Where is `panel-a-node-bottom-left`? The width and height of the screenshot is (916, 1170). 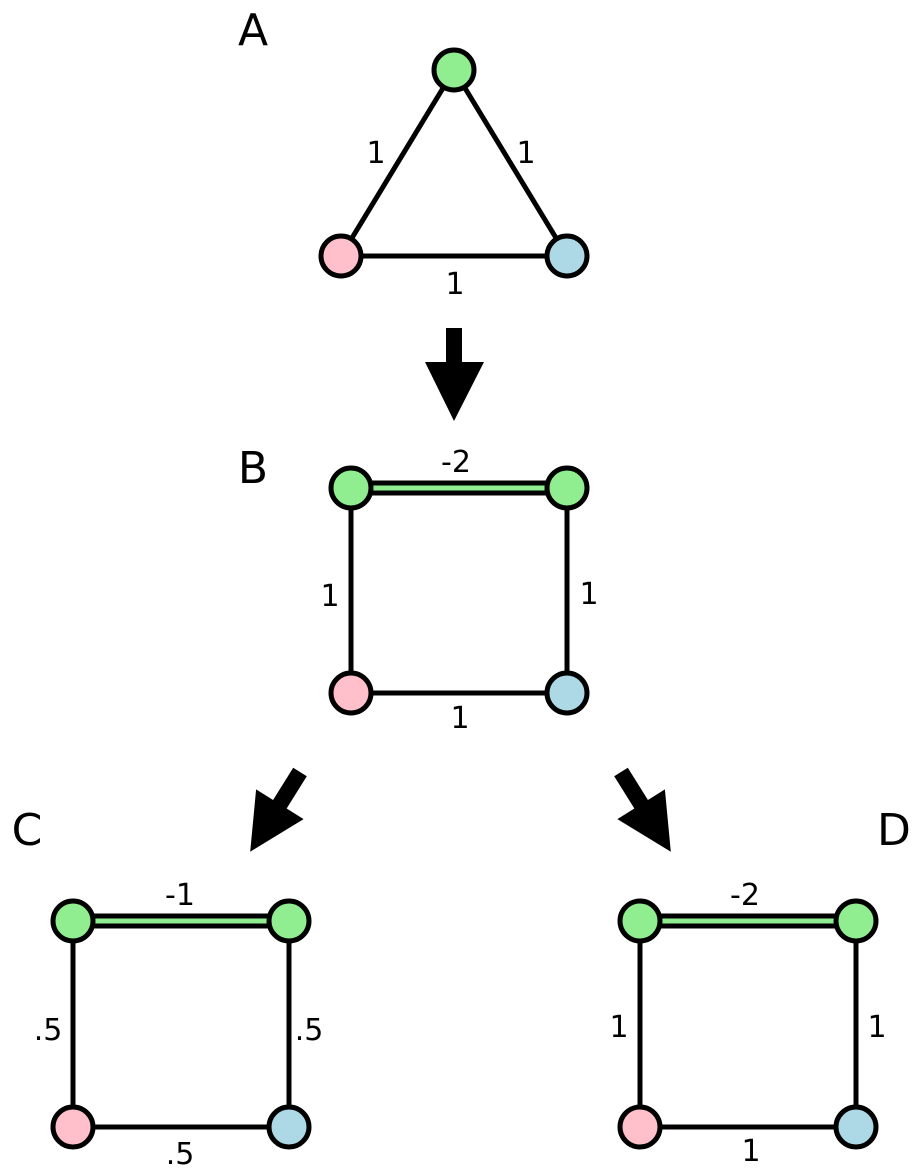 panel-a-node-bottom-left is located at coordinates (341, 256).